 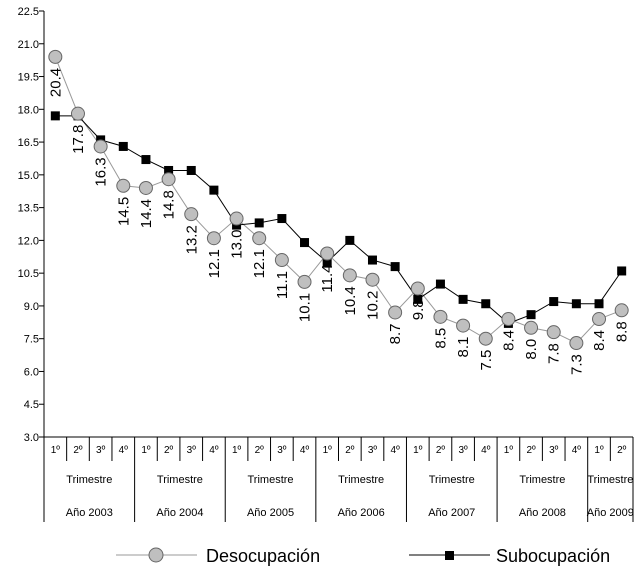 I want to click on data-label: 8.0, so click(x=531, y=349).